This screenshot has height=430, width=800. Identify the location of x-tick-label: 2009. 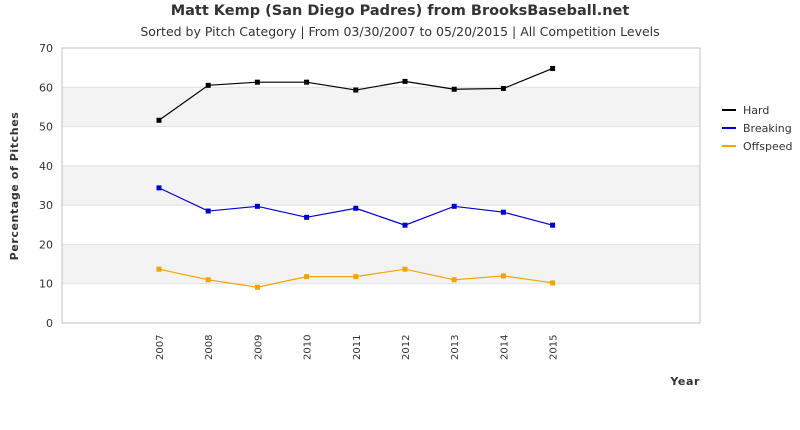
(258, 347).